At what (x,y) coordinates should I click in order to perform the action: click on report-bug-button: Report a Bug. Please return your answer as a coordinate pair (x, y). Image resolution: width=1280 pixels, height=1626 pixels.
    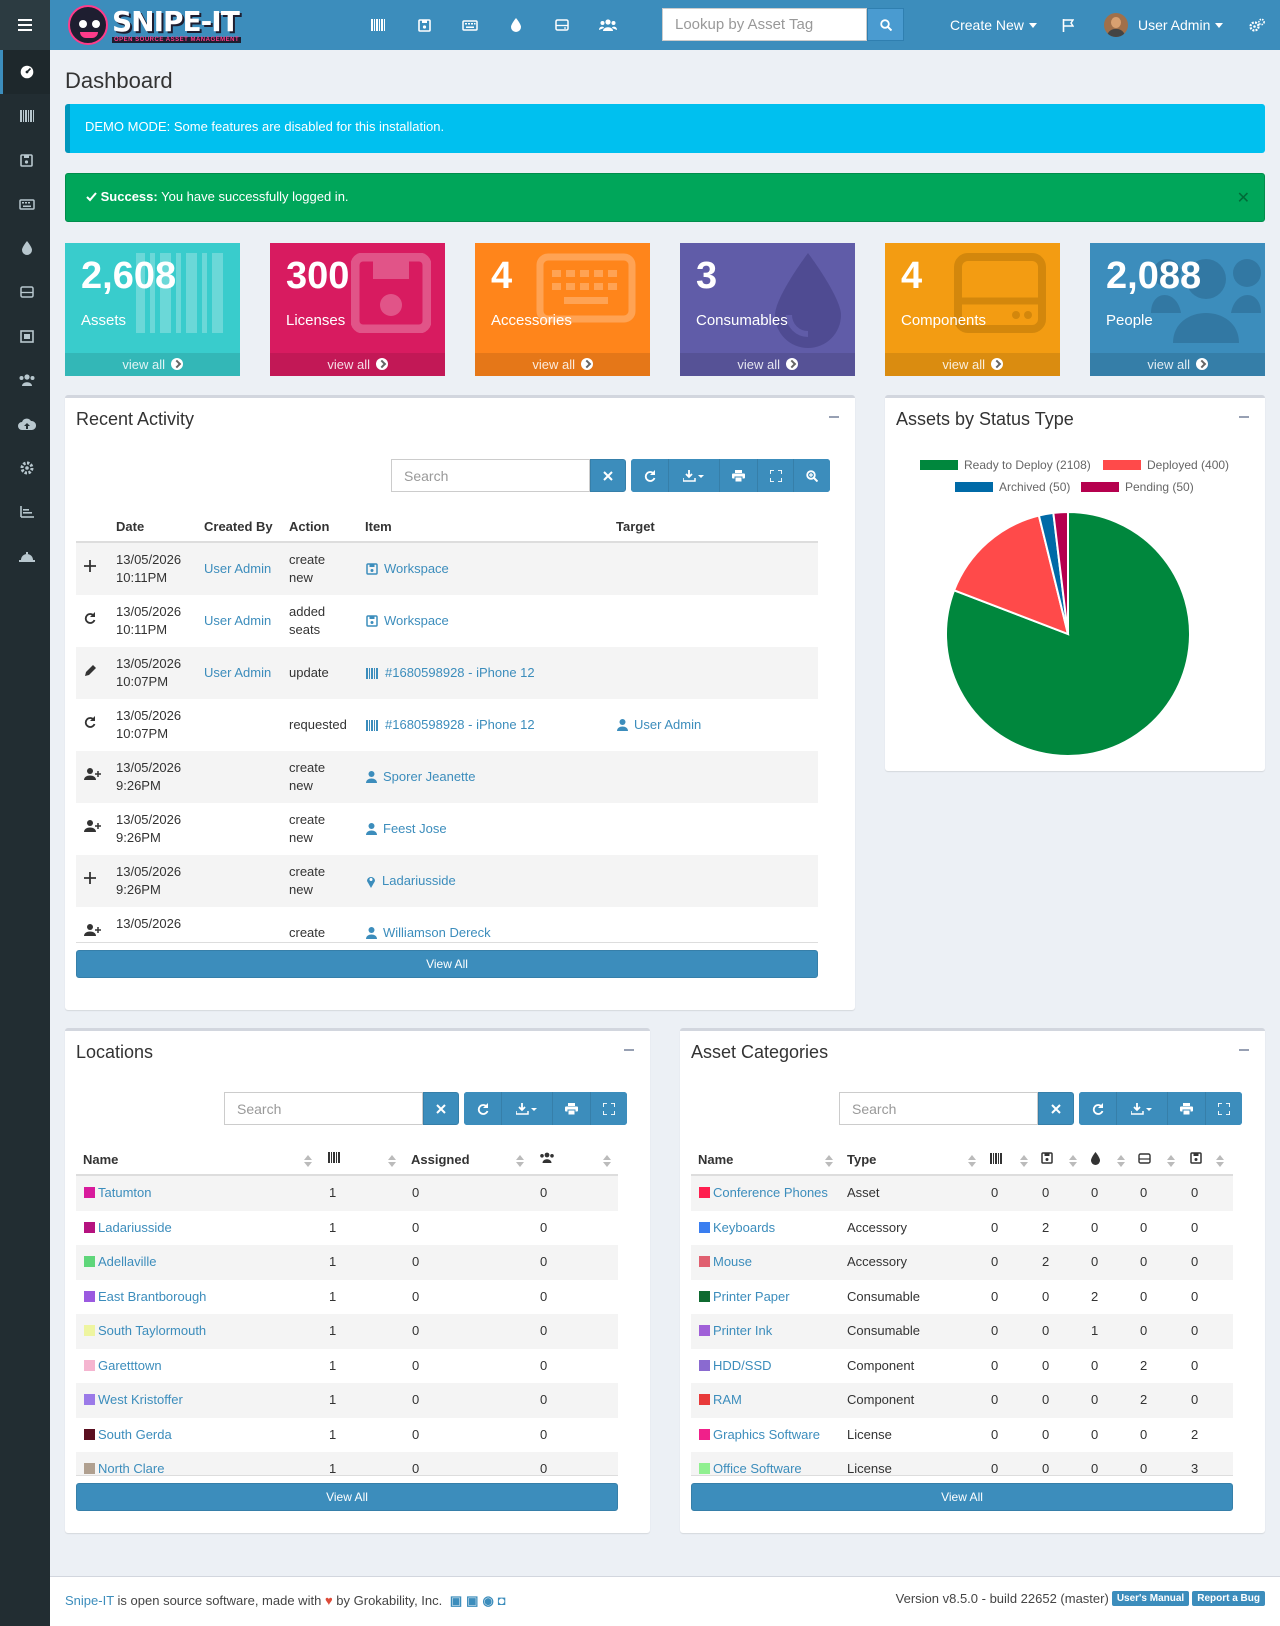
    Looking at the image, I should click on (1228, 1598).